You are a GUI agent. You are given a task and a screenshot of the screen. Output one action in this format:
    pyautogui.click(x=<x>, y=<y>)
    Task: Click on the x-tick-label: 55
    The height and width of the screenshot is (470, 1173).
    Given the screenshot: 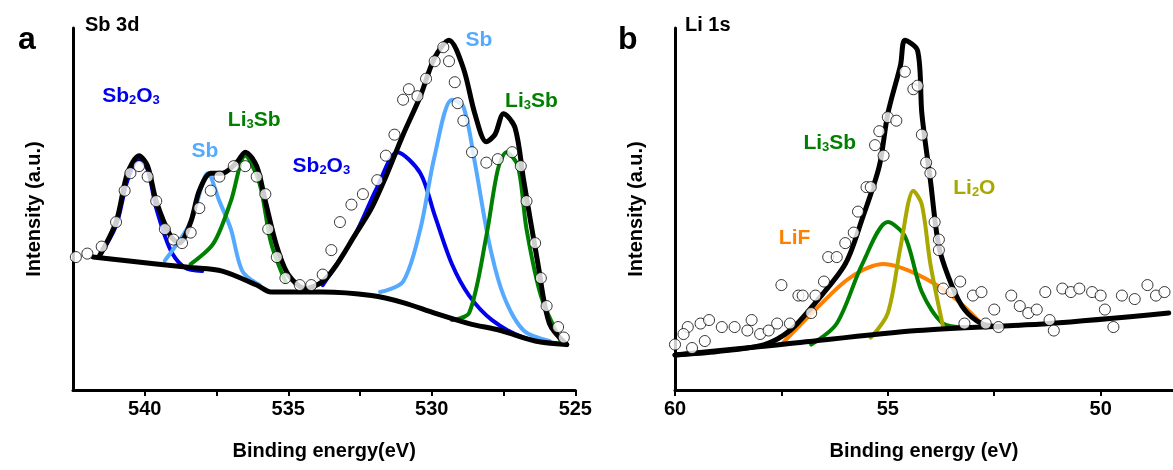 What is the action you would take?
    pyautogui.click(x=887, y=408)
    